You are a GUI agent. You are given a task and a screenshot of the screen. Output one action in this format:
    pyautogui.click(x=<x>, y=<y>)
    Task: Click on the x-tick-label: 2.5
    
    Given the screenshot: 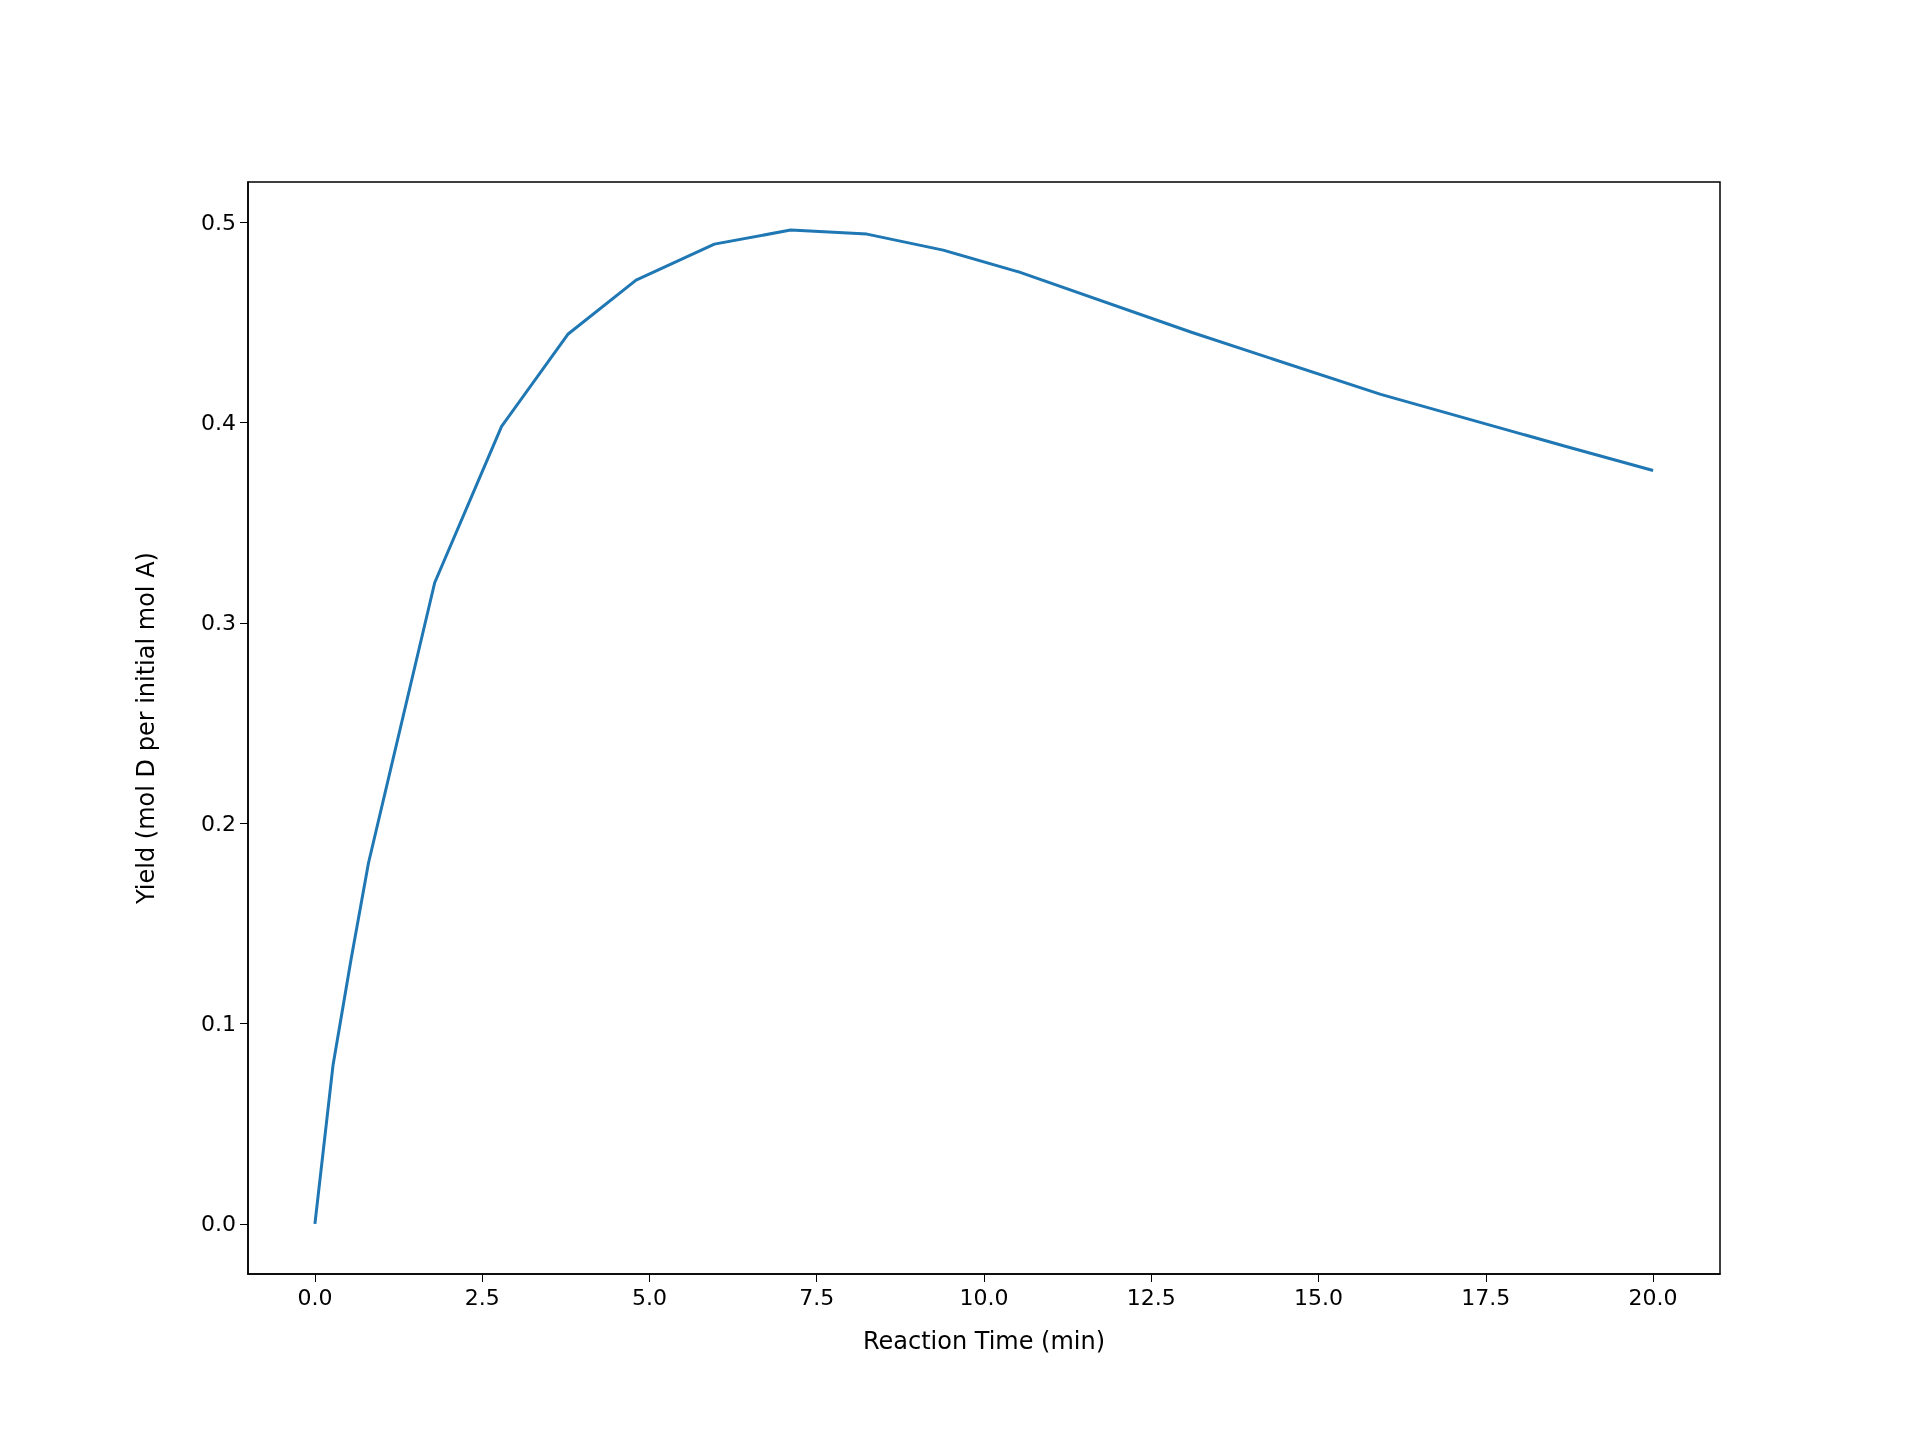 What is the action you would take?
    pyautogui.click(x=482, y=1297)
    